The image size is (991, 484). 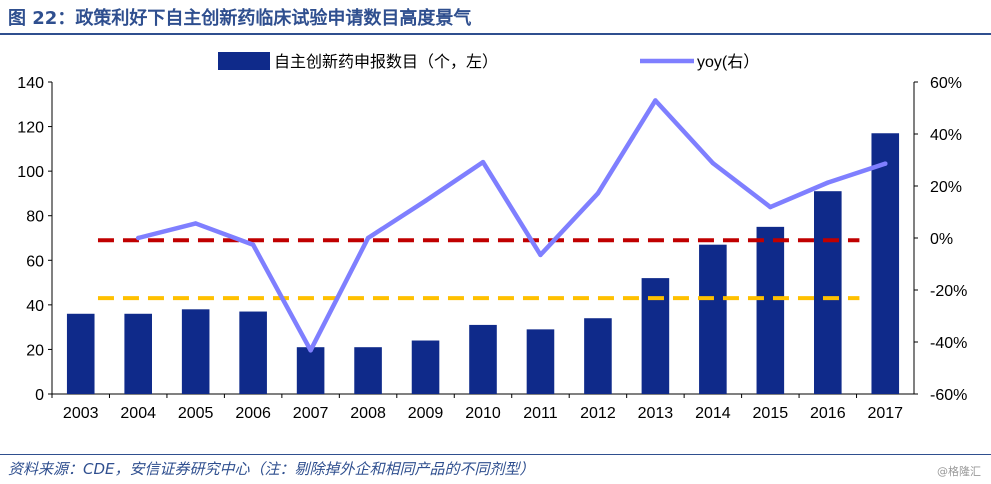 What do you see at coordinates (311, 413) in the screenshot?
I see `x-axis-tick-label: 2007` at bounding box center [311, 413].